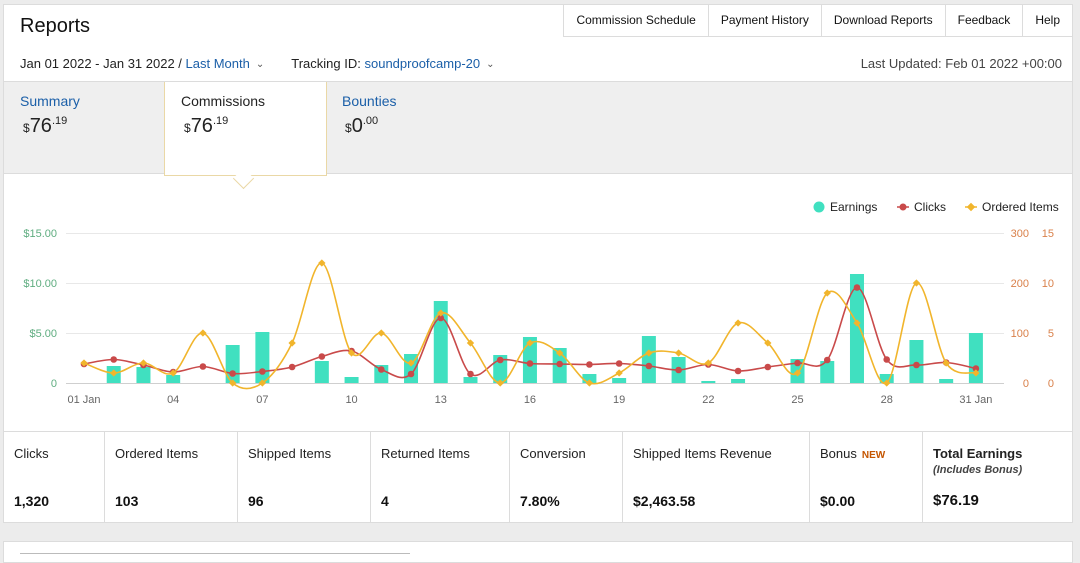 The image size is (1080, 563). Describe the element at coordinates (425, 453) in the screenshot. I see `stat-label: Returned Items` at that location.